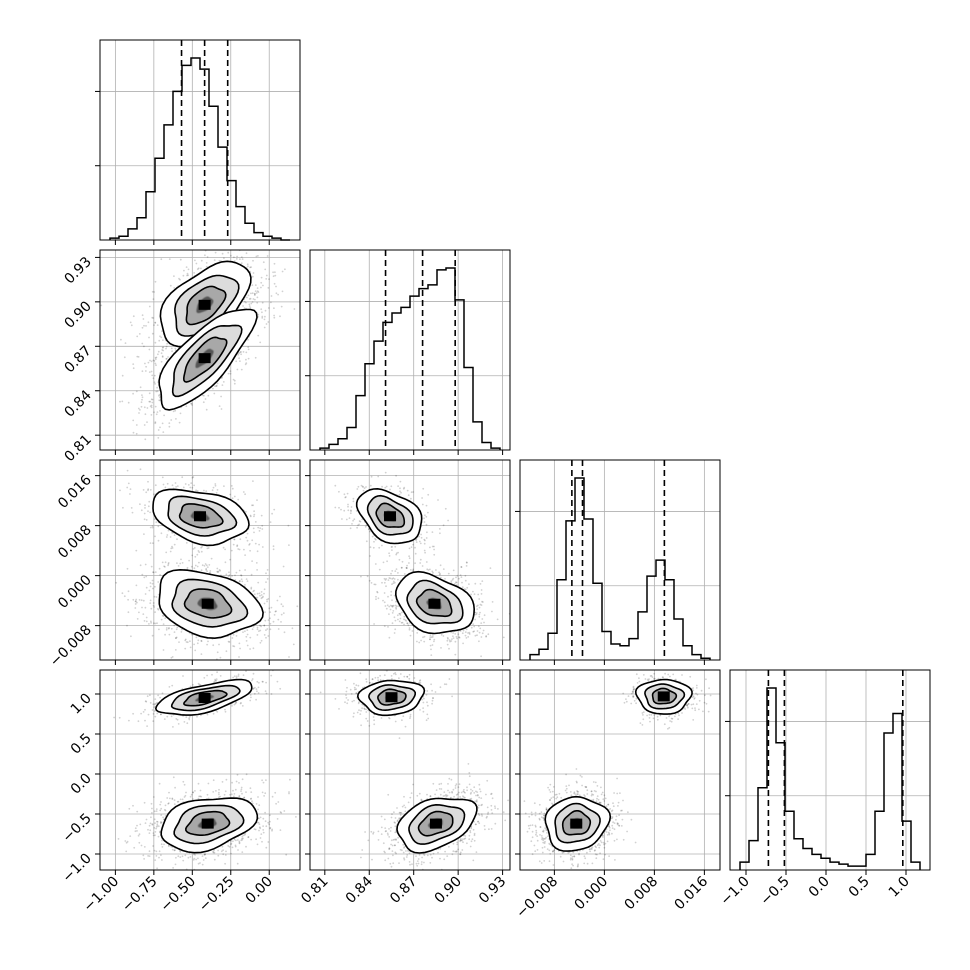 The width and height of the screenshot is (970, 970). I want to click on marginal-0-frame, so click(200, 140).